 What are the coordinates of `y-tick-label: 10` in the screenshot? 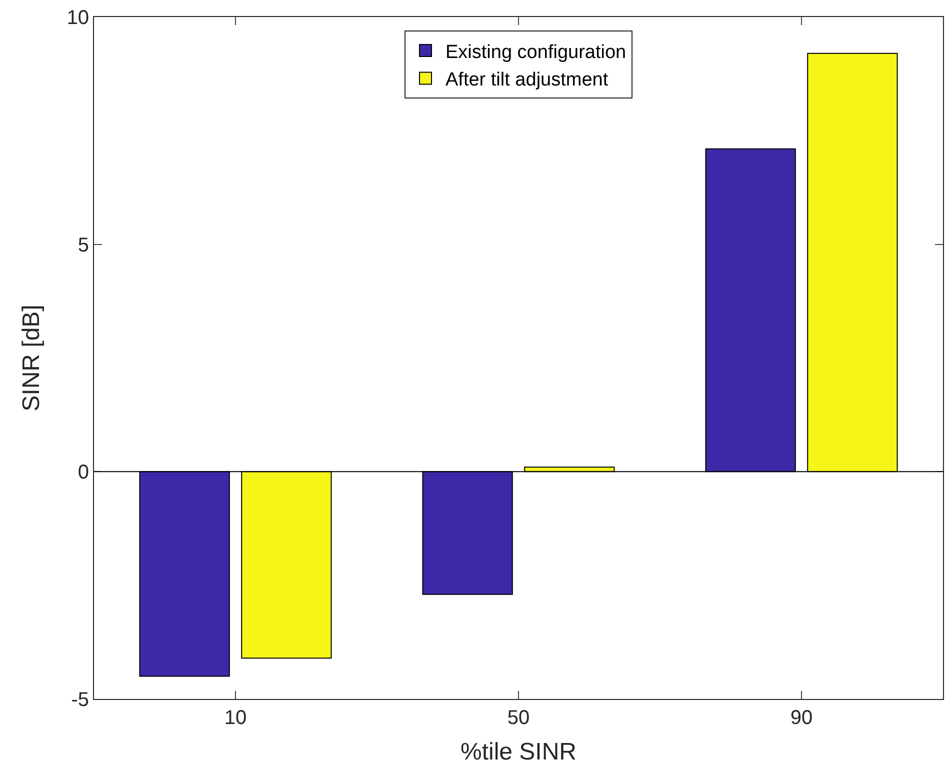 It's located at (77, 18).